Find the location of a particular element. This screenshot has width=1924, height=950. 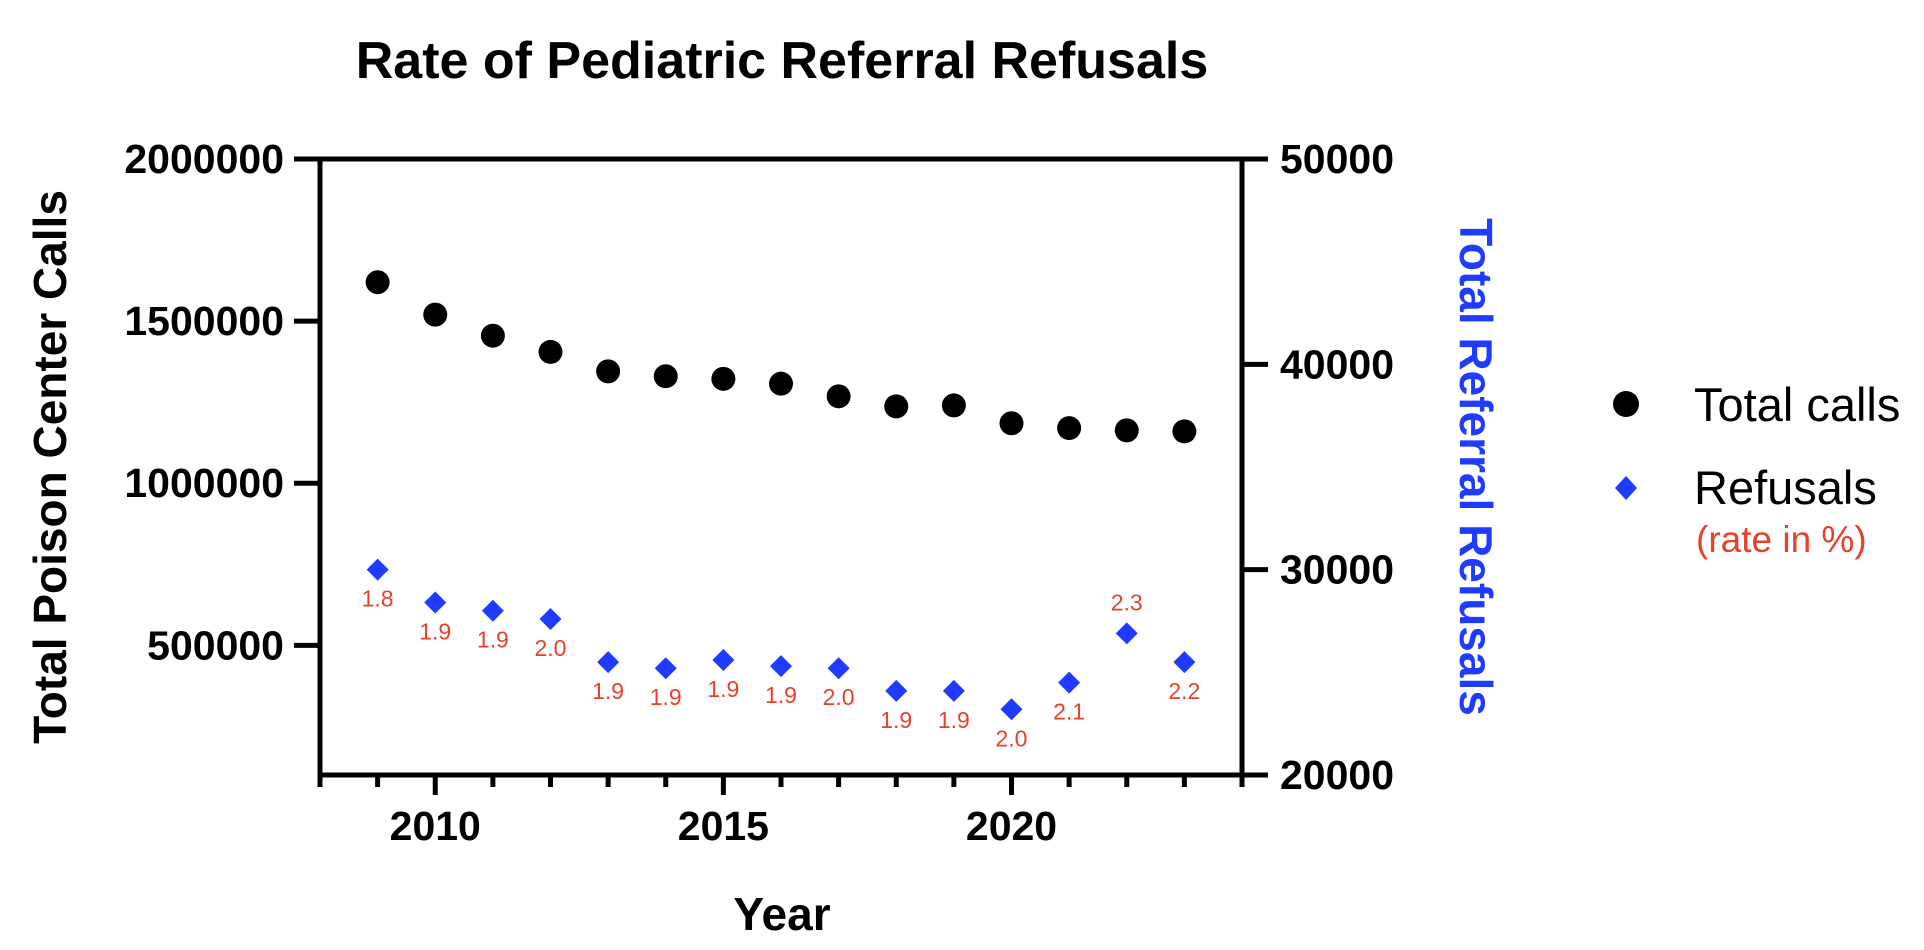

rate-label: 2.2 is located at coordinates (1184, 691).